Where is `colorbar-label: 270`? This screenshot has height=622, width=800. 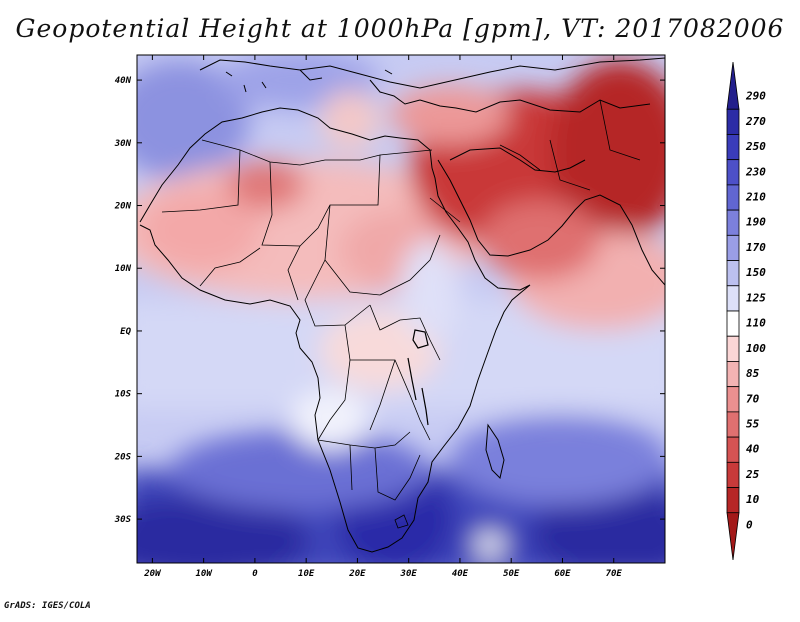 colorbar-label: 270 is located at coordinates (755, 121).